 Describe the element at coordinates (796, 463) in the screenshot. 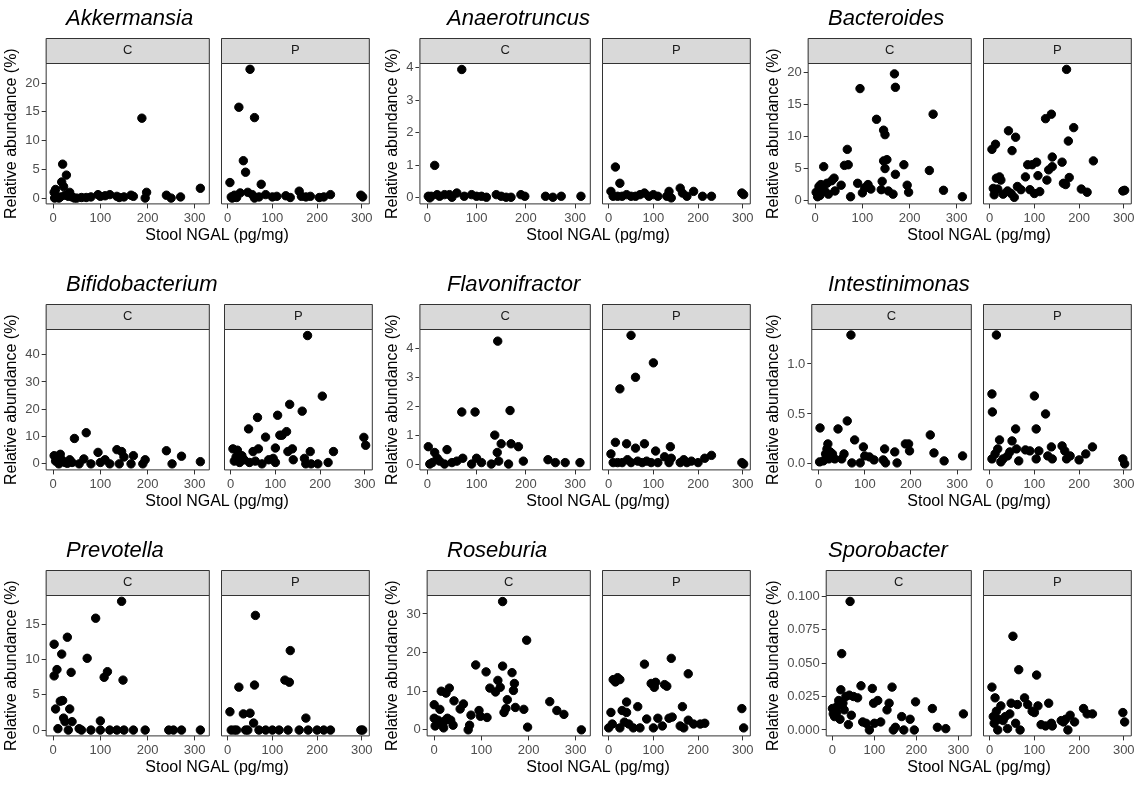

I see `y-tick-label: 0.0` at that location.